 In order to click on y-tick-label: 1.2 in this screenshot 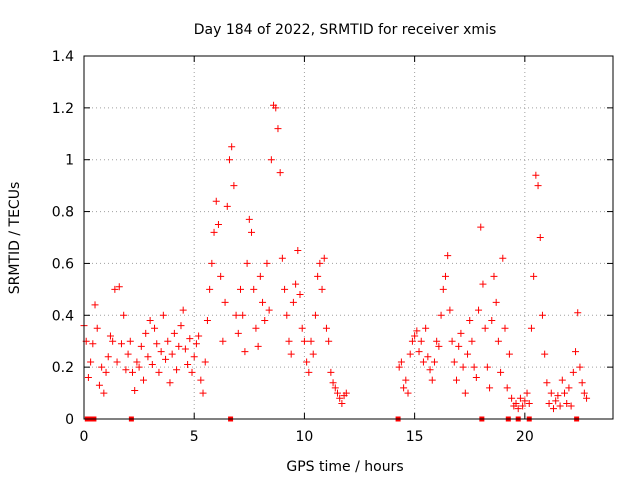, I will do `click(63, 109)`.